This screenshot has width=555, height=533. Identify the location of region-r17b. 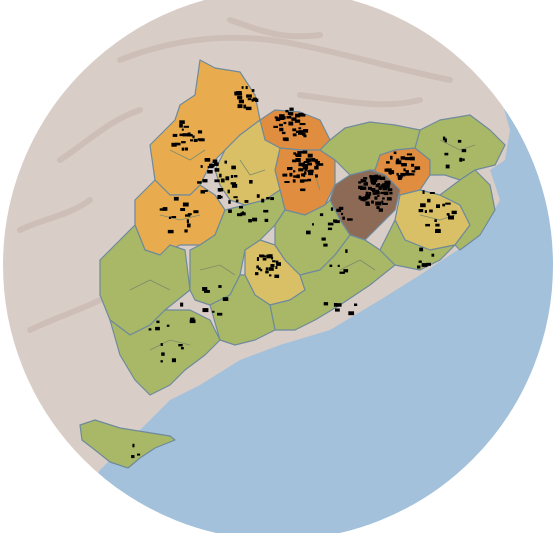
(417, 245).